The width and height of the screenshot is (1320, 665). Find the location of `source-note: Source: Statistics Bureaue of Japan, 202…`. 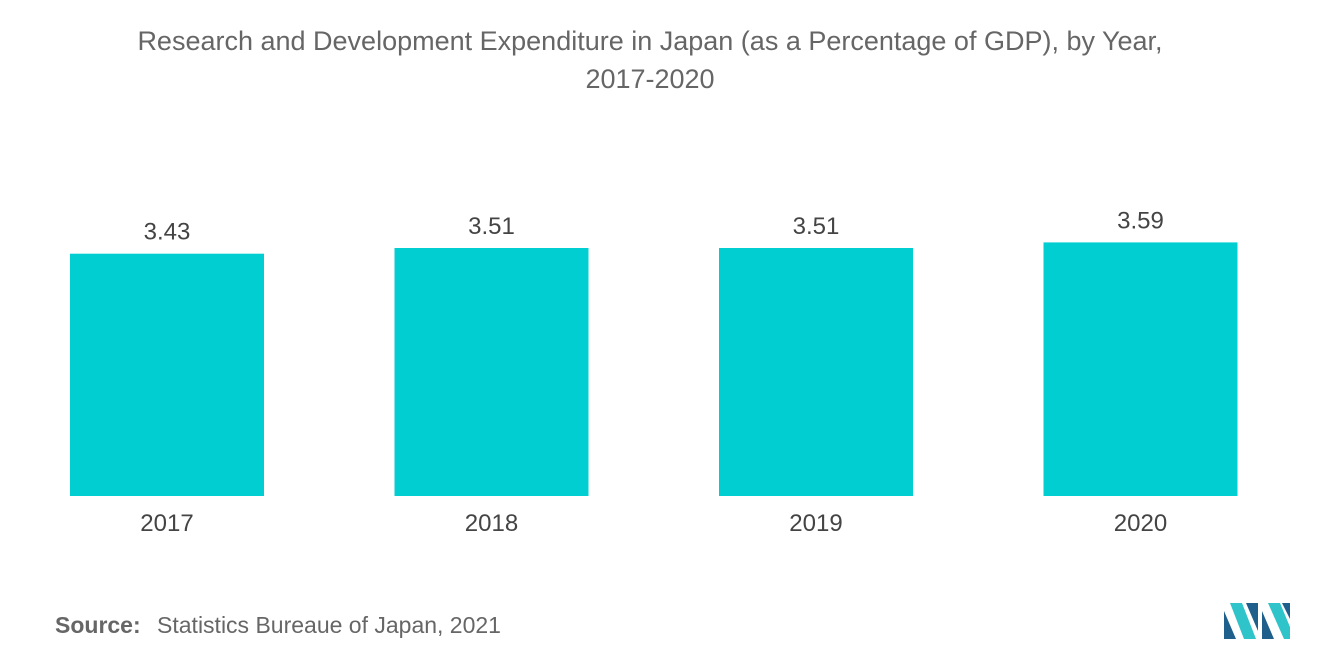

source-note: Source: Statistics Bureaue of Japan, 202… is located at coordinates (278, 625).